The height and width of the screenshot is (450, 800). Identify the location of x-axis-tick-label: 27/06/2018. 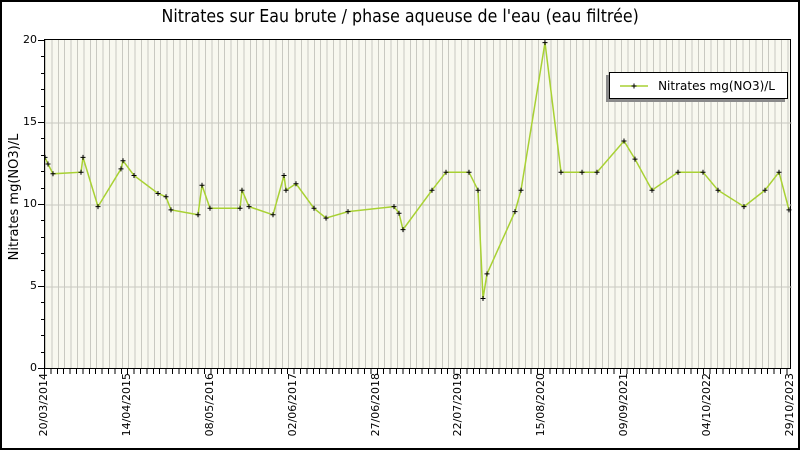
(375, 405).